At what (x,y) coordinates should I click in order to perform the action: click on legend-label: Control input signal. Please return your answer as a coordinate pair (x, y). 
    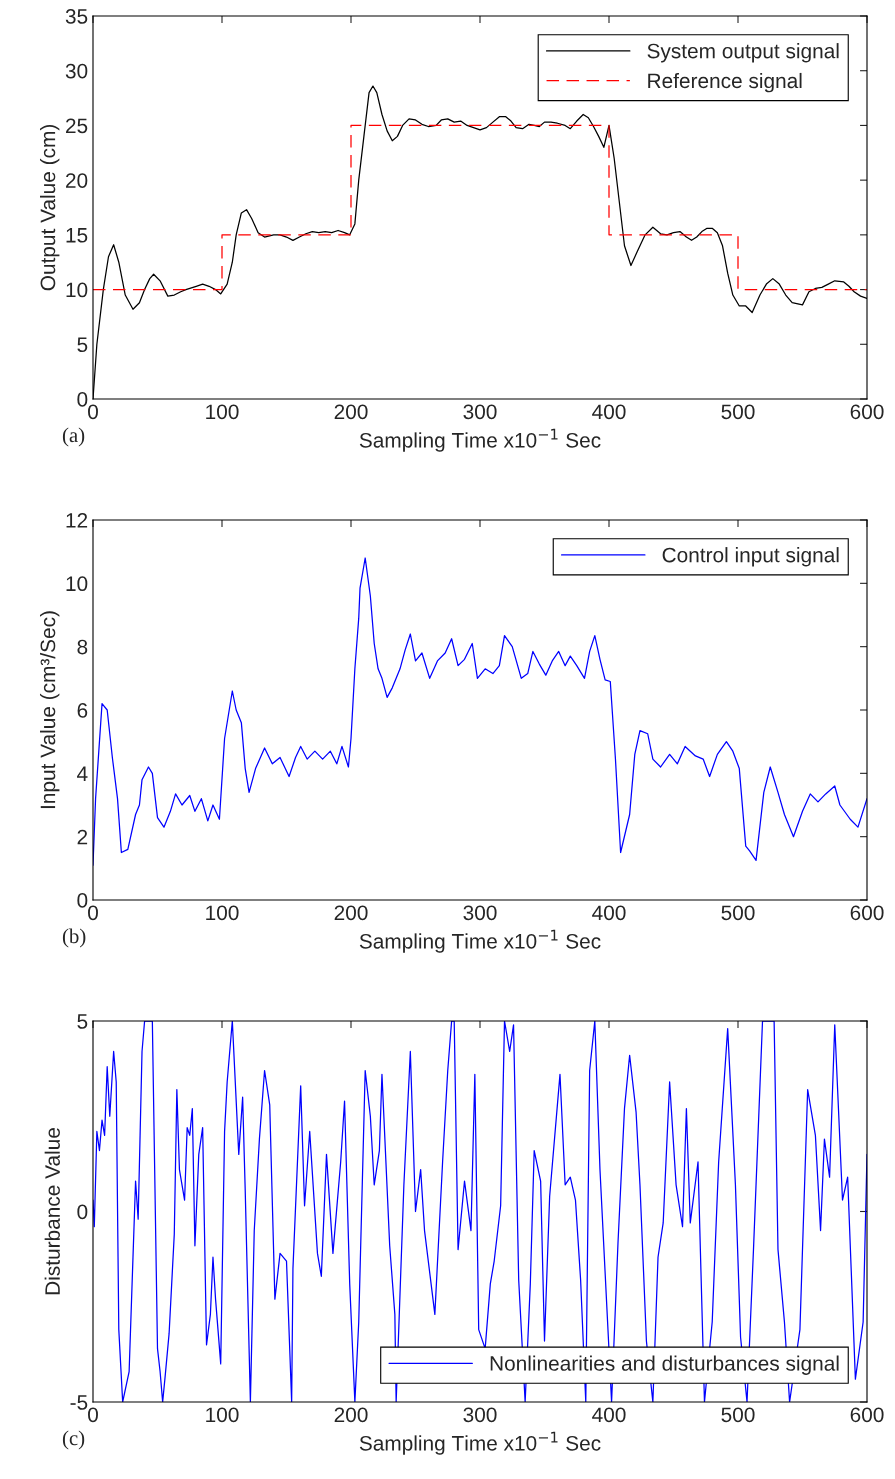
    Looking at the image, I should click on (750, 557).